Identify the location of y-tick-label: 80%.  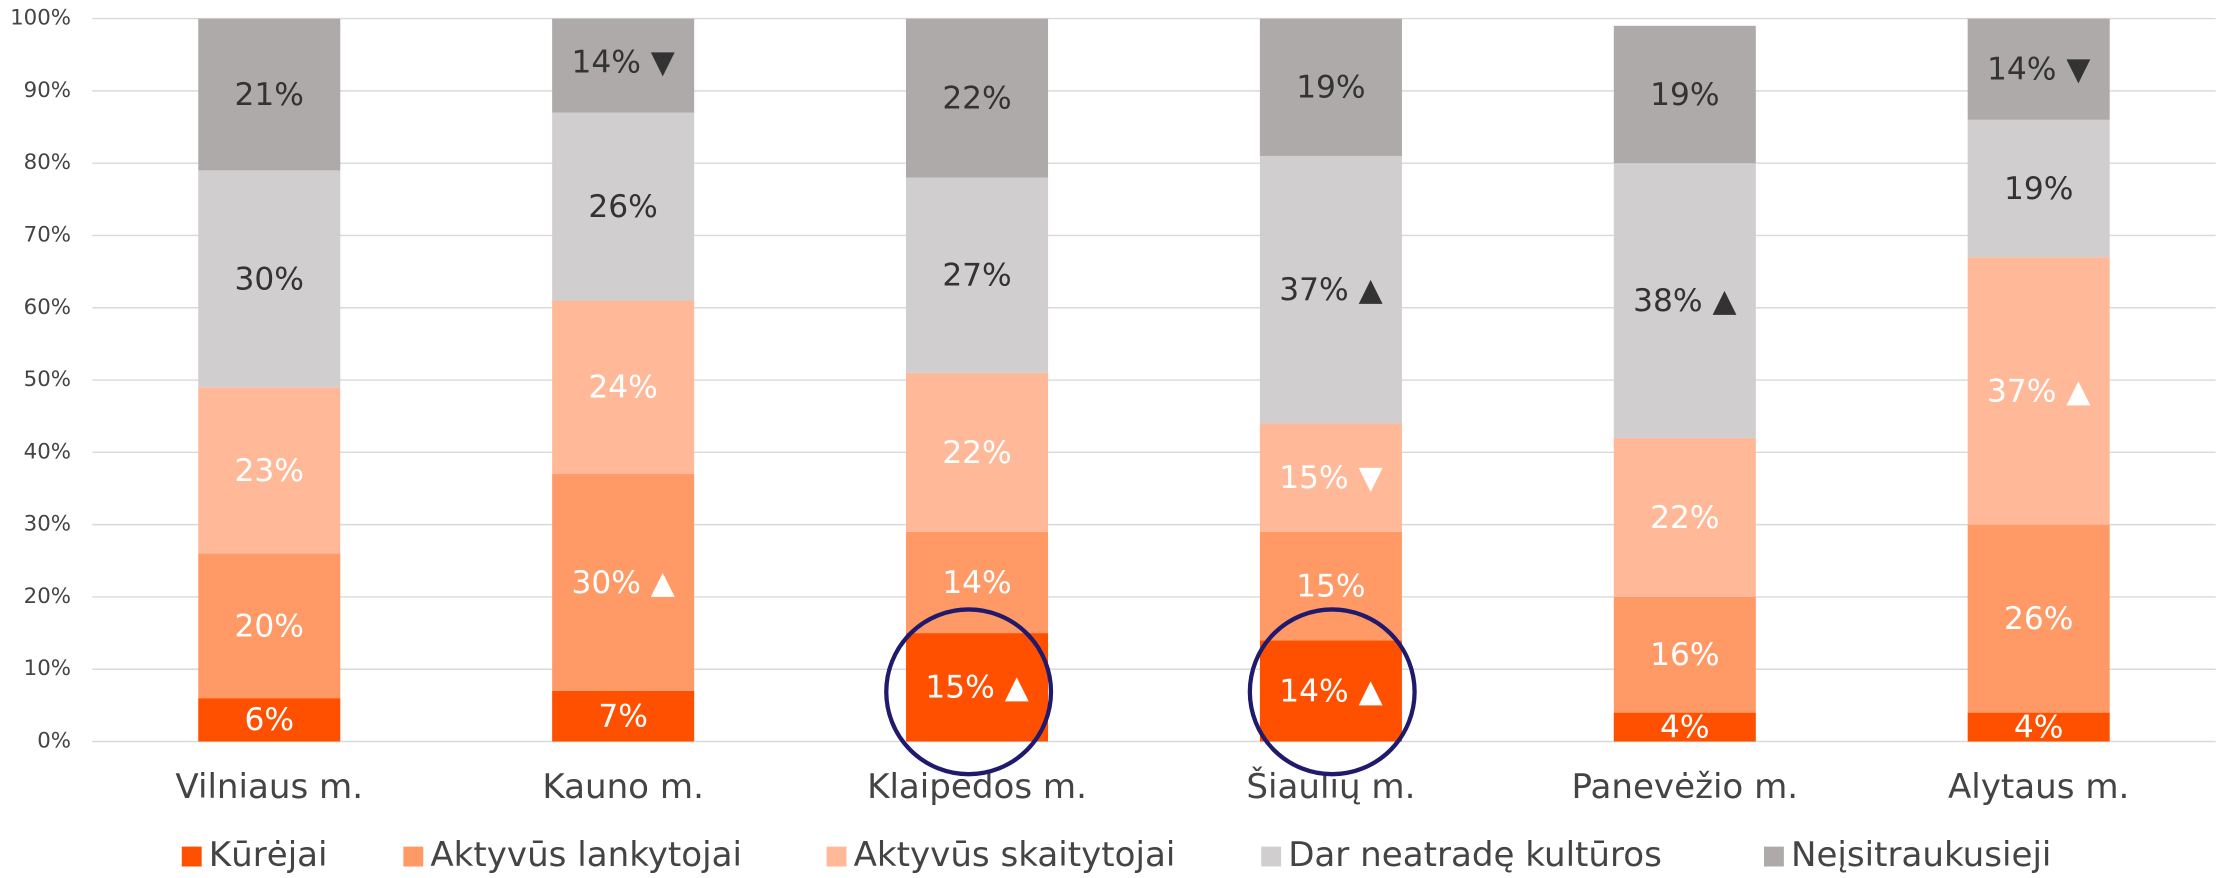
(47, 162).